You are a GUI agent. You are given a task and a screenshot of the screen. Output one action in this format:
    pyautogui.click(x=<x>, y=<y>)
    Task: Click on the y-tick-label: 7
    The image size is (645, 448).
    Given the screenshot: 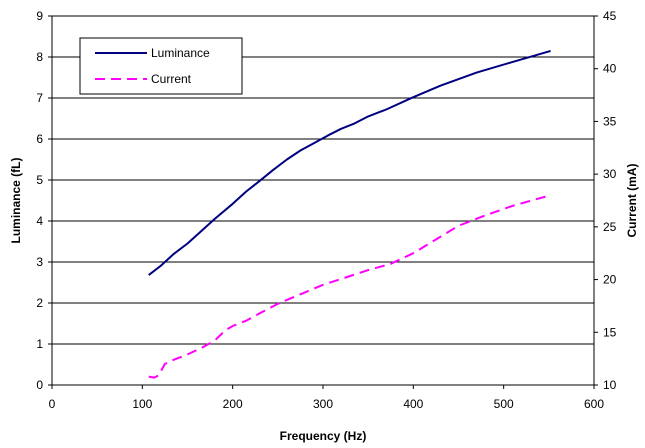 What is the action you would take?
    pyautogui.click(x=39, y=98)
    